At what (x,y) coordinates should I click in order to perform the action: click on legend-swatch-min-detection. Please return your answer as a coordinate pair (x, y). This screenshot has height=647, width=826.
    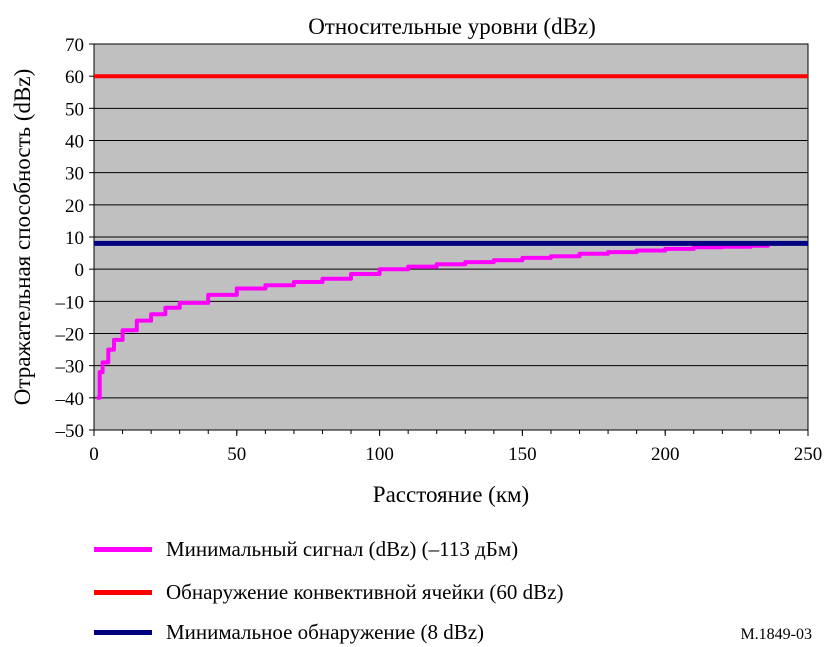
    Looking at the image, I should click on (123, 632).